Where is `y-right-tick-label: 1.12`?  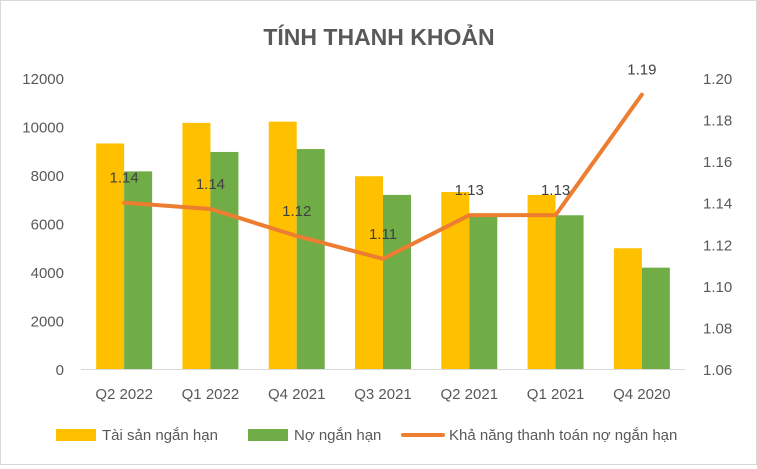 y-right-tick-label: 1.12 is located at coordinates (717, 245).